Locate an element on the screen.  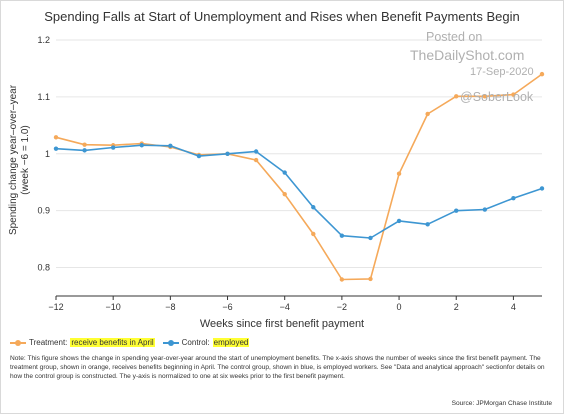
y-tick-labels: 0.8 0.9 1 1.1 1.2 is located at coordinates (43, 154).